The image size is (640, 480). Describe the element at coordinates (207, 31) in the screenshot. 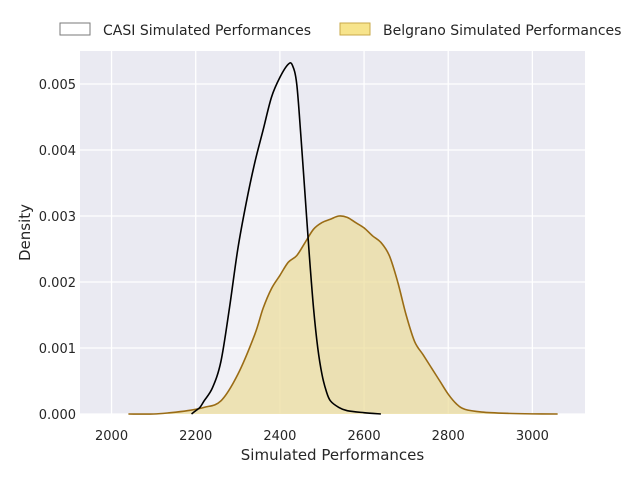

I see `legend-label-casi: CASI Simulated Performances` at that location.